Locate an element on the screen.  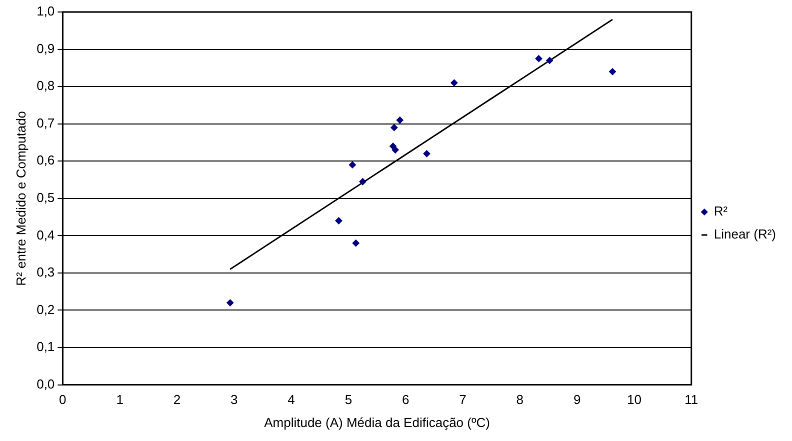
y-tick-label: 0,7 is located at coordinates (45, 122).